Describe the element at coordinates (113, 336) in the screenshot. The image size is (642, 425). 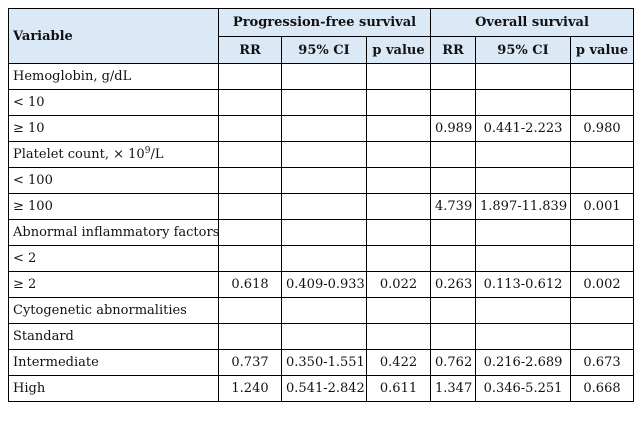
I see `row-label: Standard` at that location.